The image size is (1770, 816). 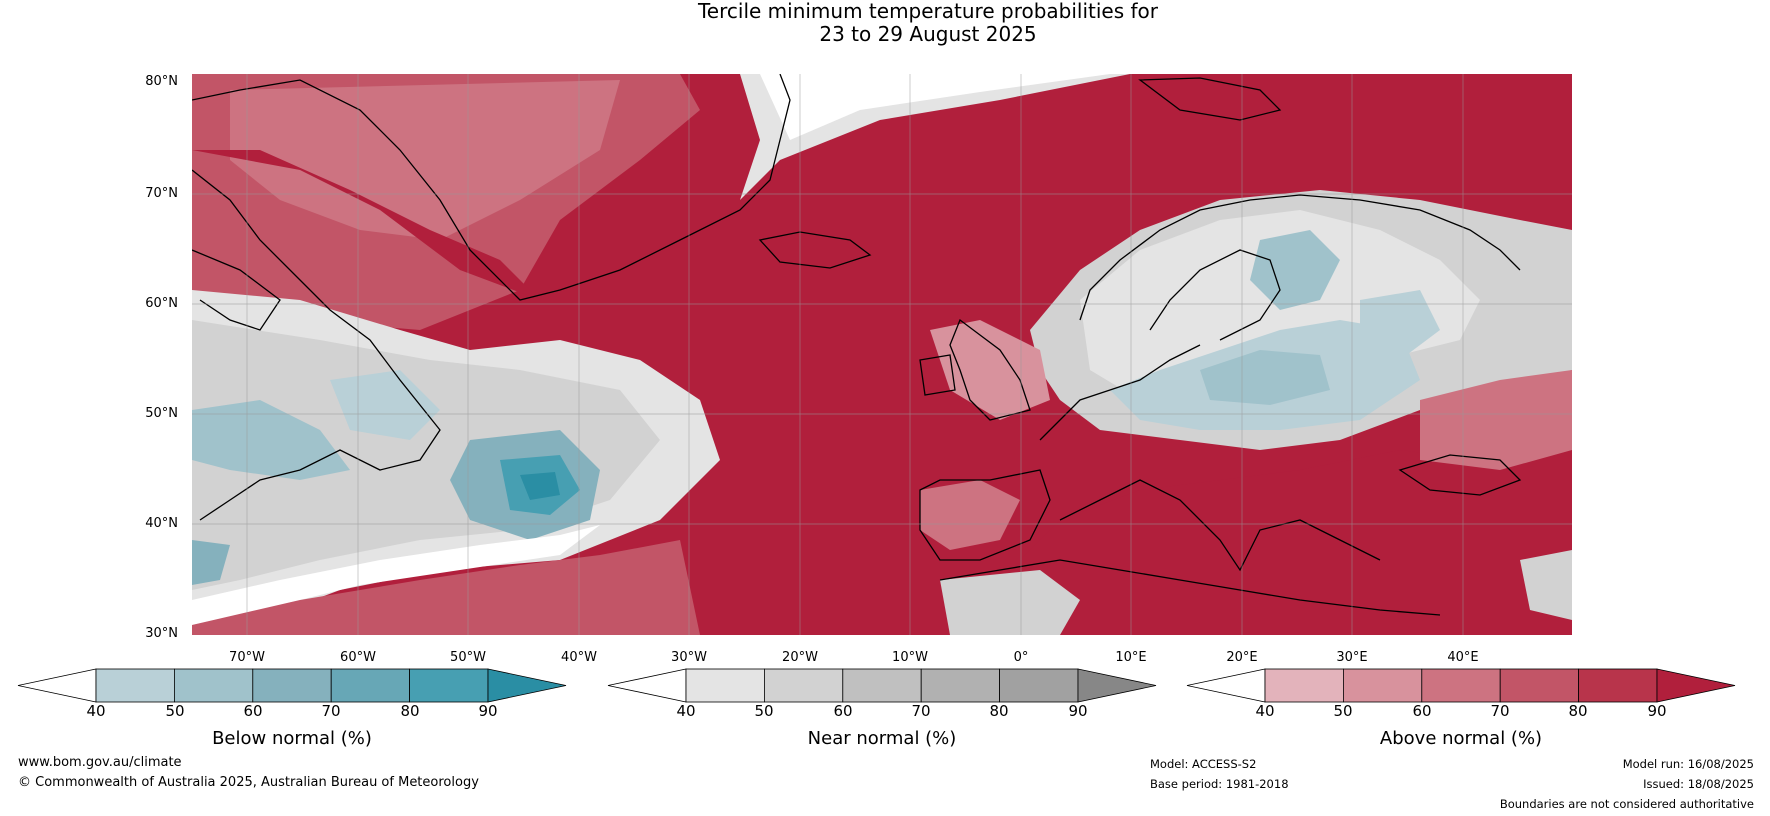 What do you see at coordinates (175, 711) in the screenshot?
I see `below-tick: 50` at bounding box center [175, 711].